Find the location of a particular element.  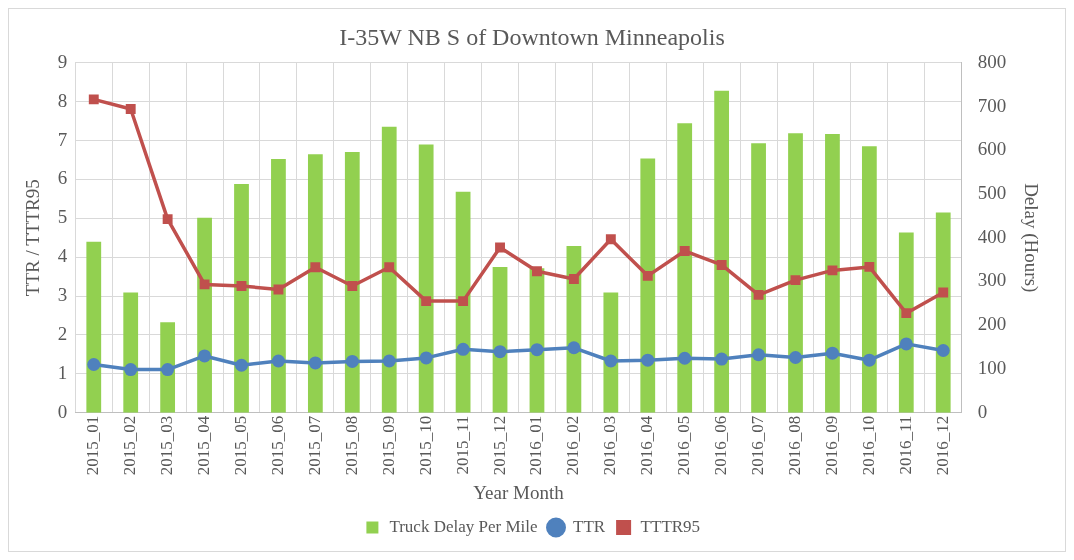

y-tick-label: 6 is located at coordinates (62, 178).